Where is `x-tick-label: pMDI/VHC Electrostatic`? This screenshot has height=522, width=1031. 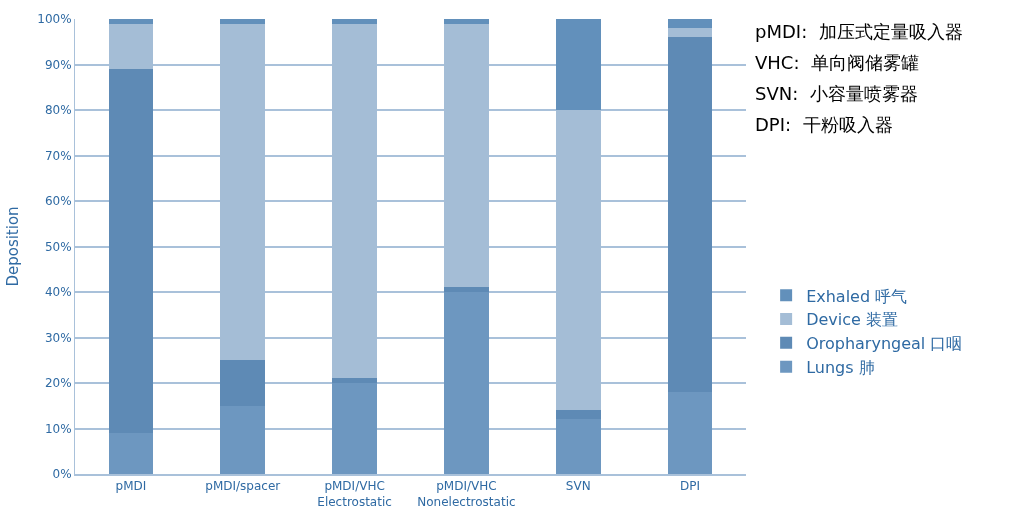 x-tick-label: pMDI/VHC Electrostatic is located at coordinates (354, 494).